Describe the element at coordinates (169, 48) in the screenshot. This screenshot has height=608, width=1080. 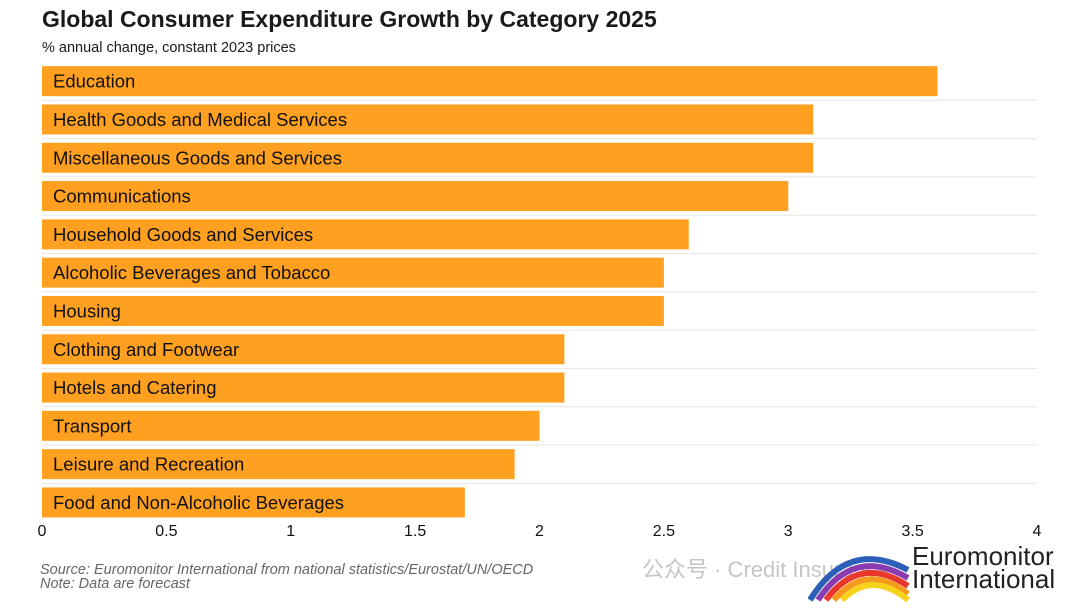
I see `chart-subtitle: % annual change, constant 2023 prices` at that location.